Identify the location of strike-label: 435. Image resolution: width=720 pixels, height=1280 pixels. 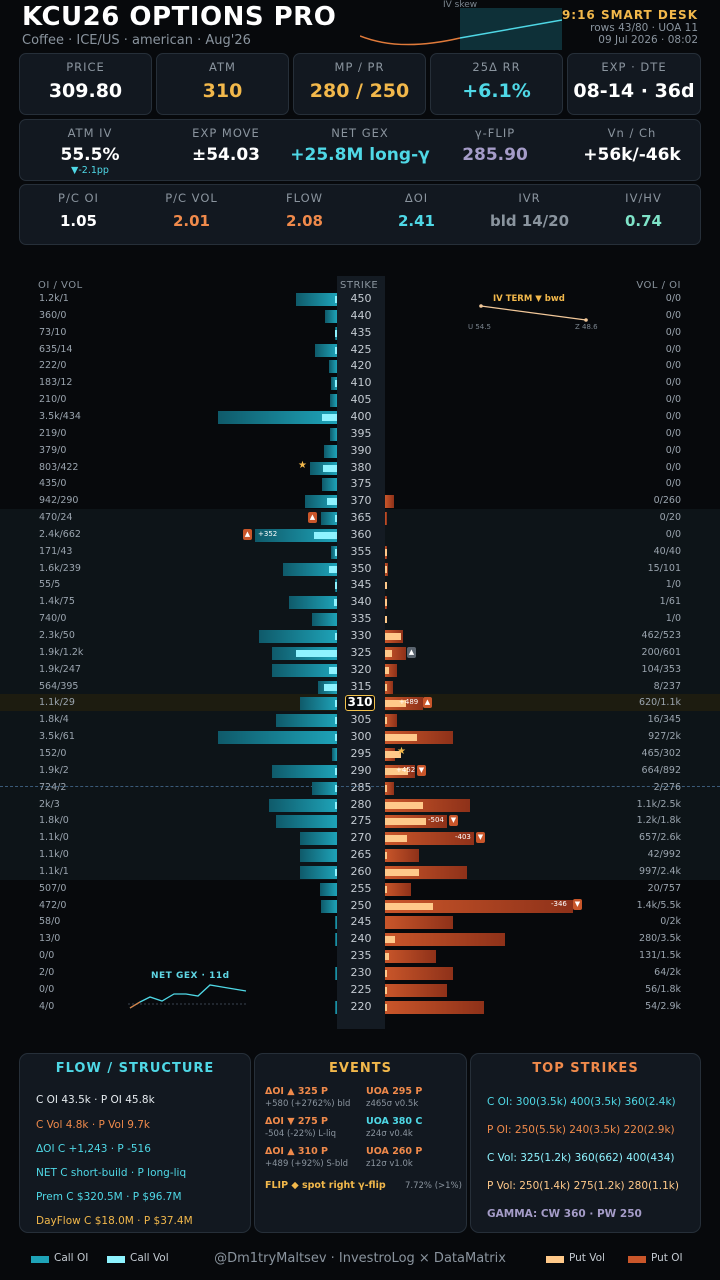
(361, 332).